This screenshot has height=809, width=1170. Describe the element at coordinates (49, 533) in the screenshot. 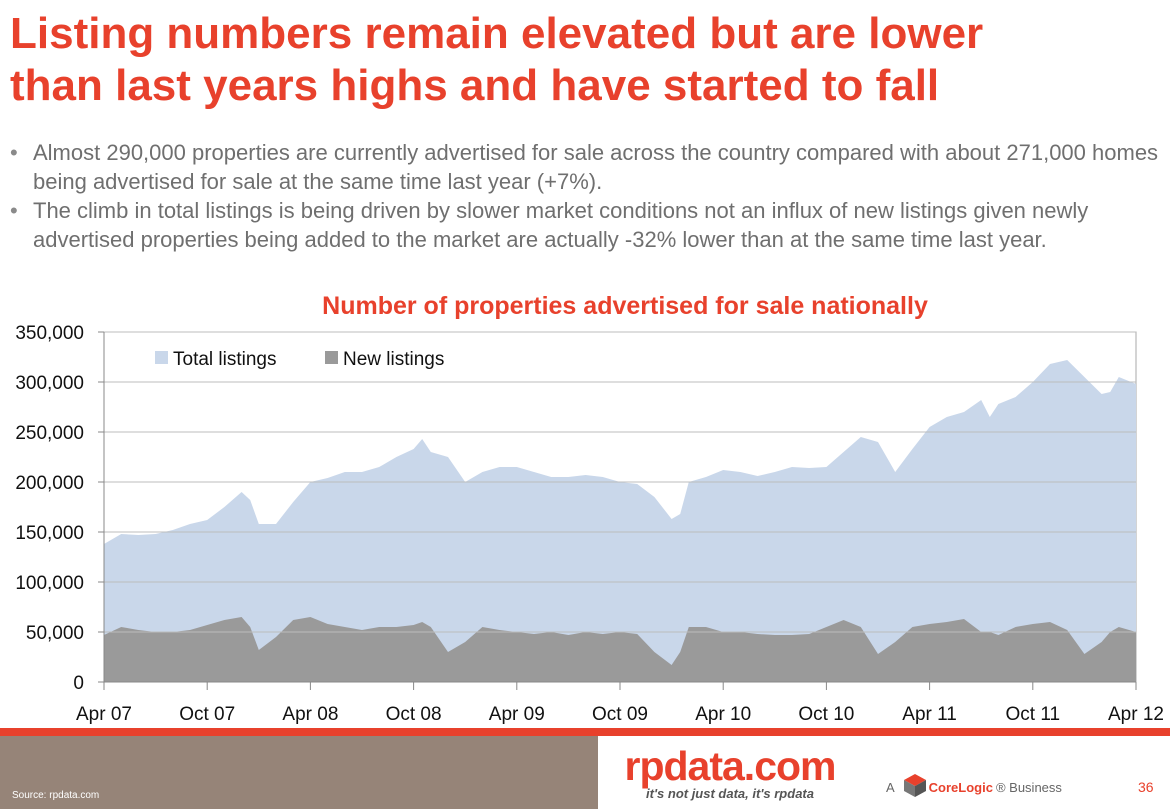

I see `y-tick-label: 150,000` at that location.